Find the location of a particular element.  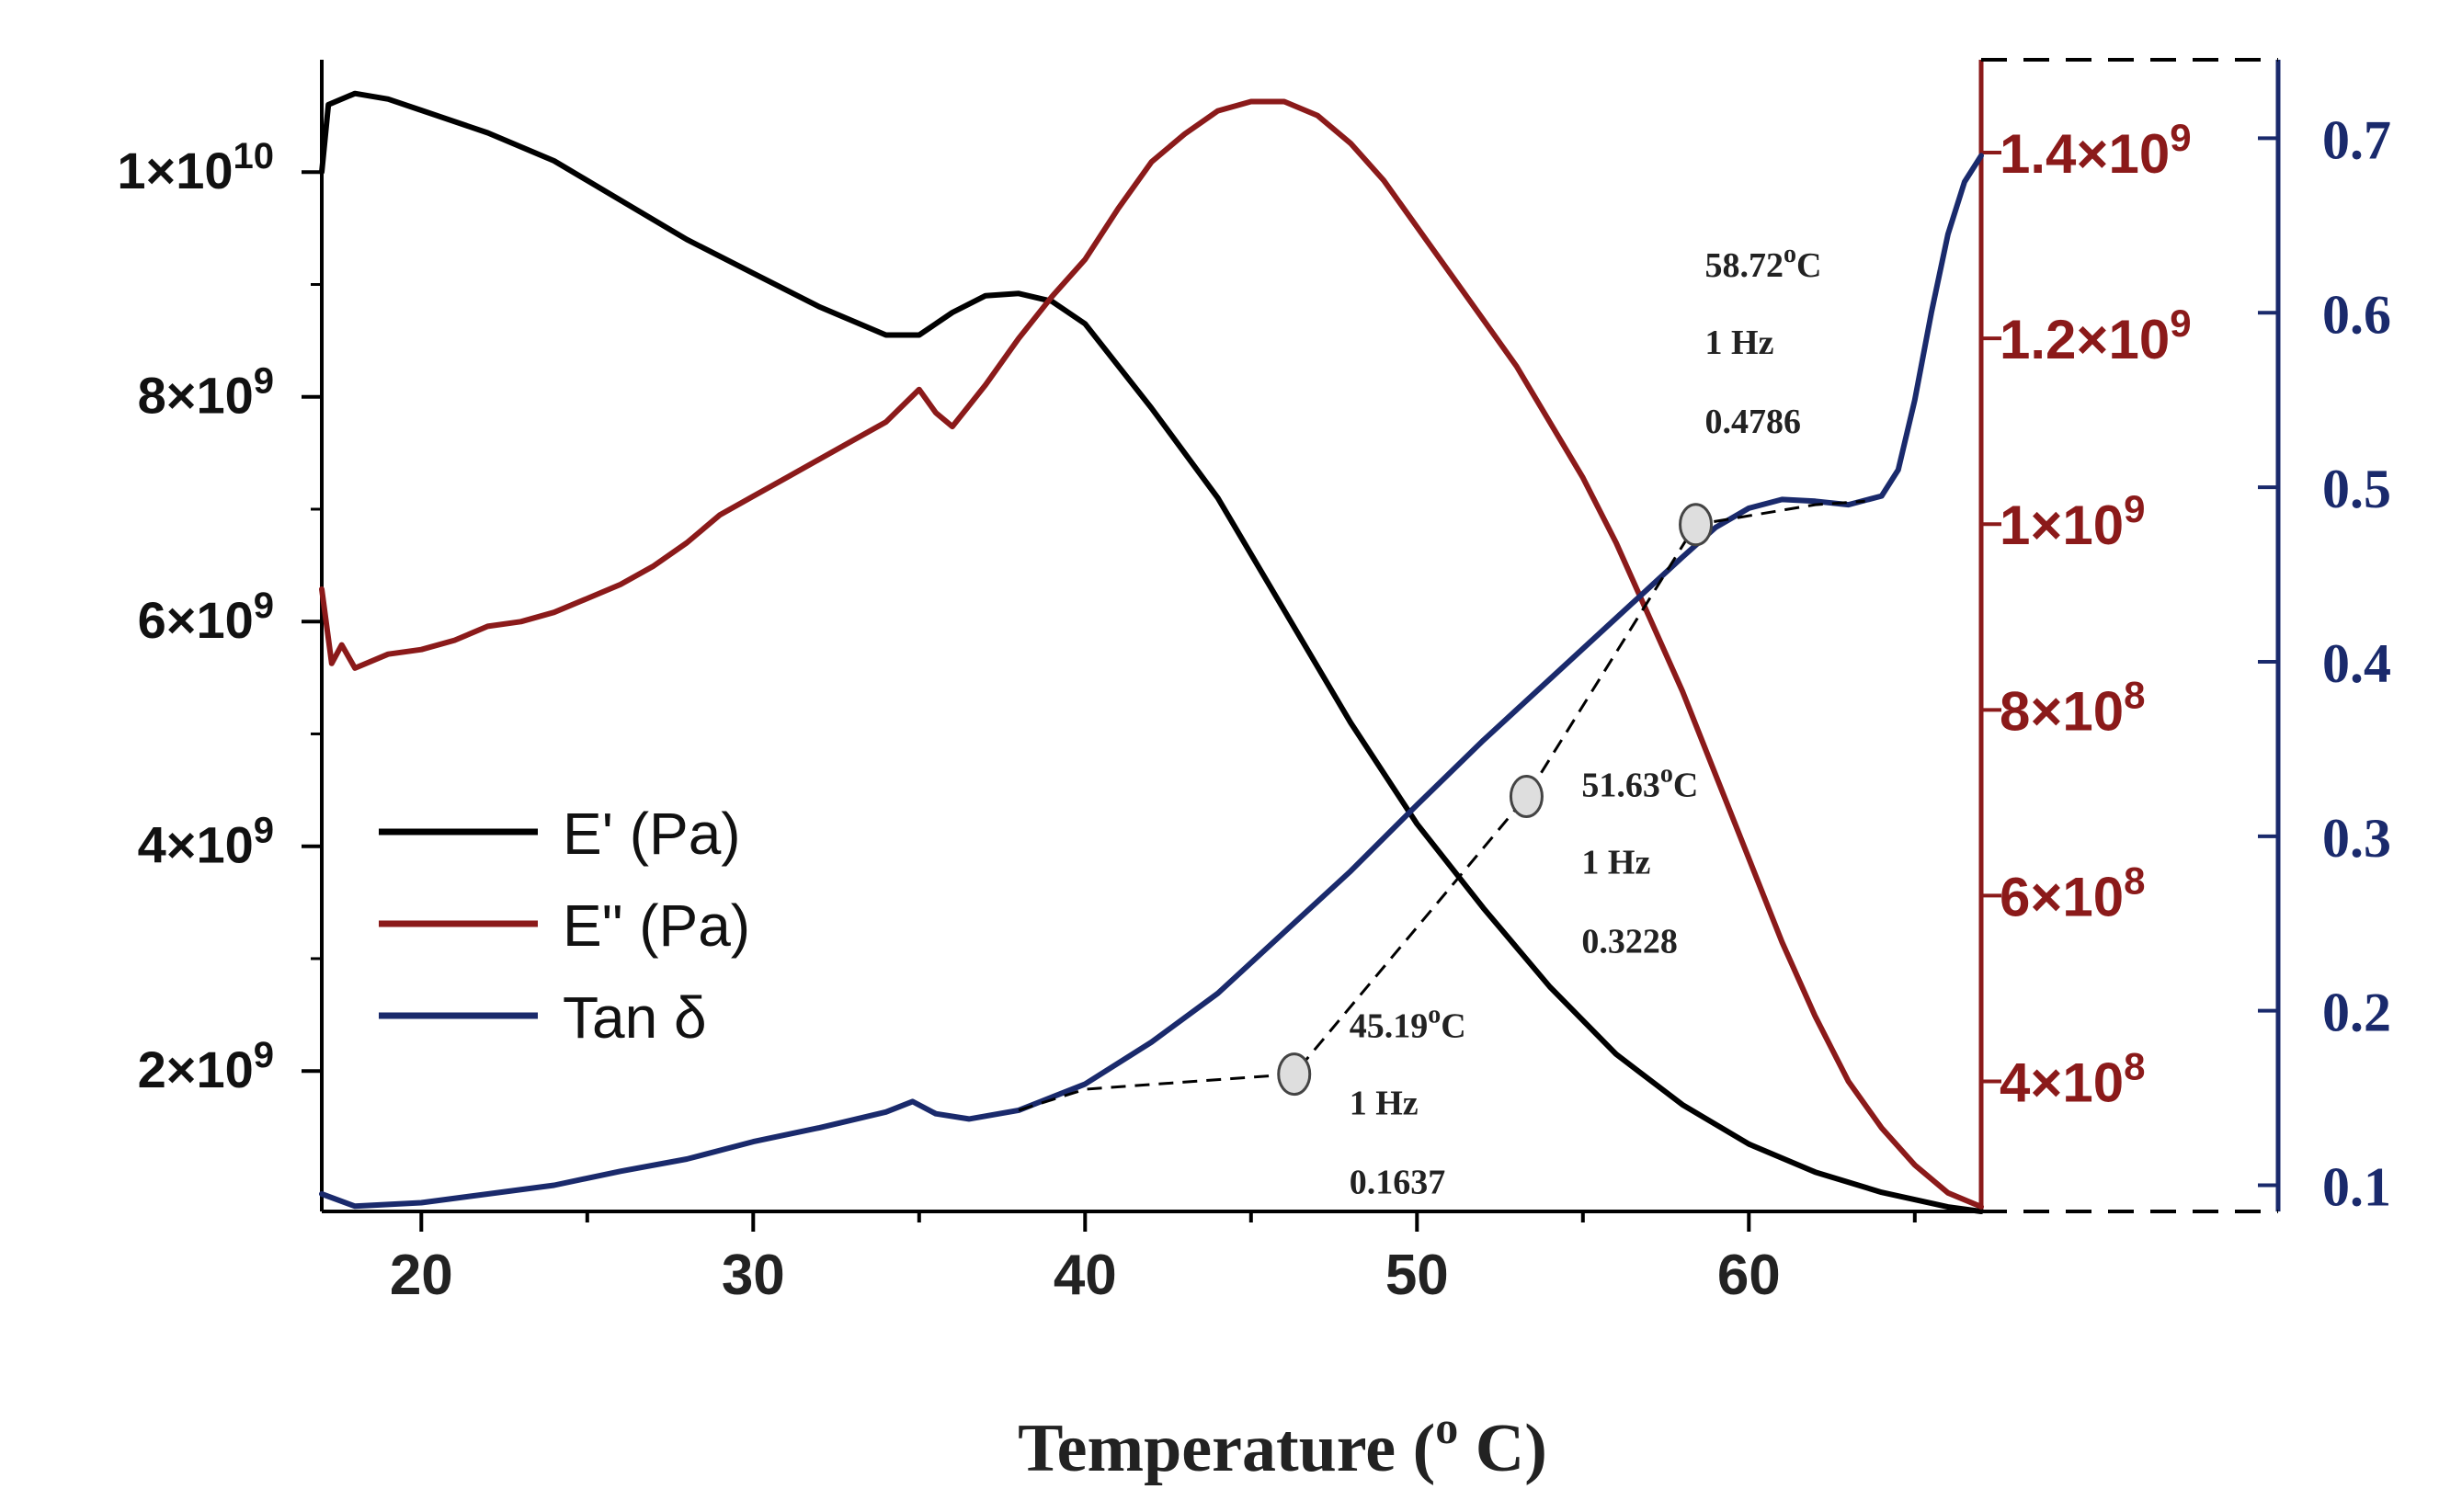

right-tan-tick-label: 0.4 is located at coordinates (2356, 663).